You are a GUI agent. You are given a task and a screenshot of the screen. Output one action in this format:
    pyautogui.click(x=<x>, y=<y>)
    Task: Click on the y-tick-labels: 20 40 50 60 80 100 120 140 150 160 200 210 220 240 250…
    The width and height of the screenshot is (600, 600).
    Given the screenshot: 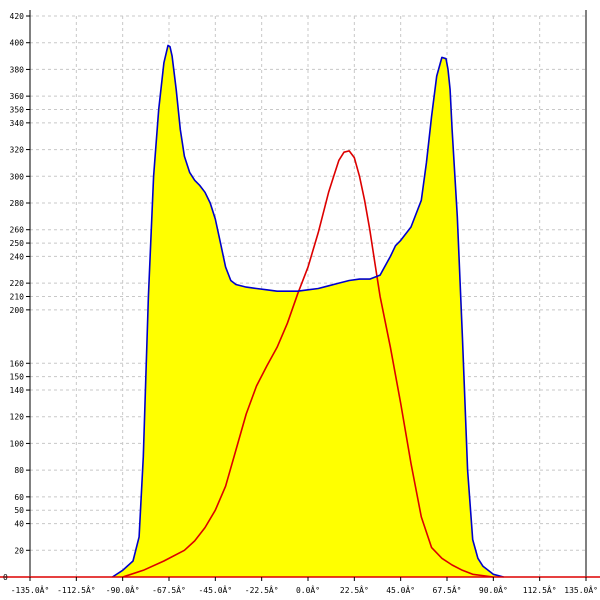 What is the action you would take?
    pyautogui.click(x=13, y=297)
    